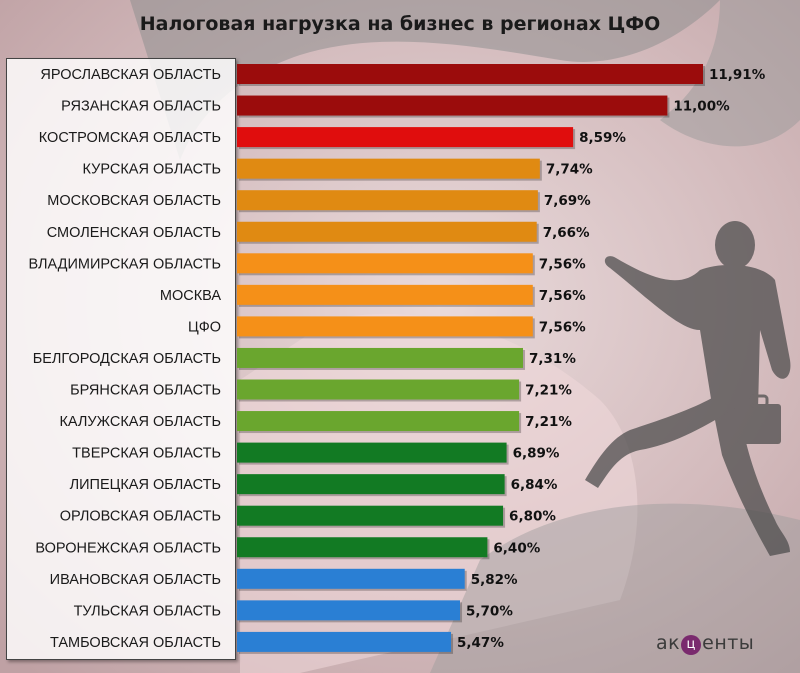 The image size is (800, 673). I want to click on brand-logo: ак ц енты, so click(705, 643).